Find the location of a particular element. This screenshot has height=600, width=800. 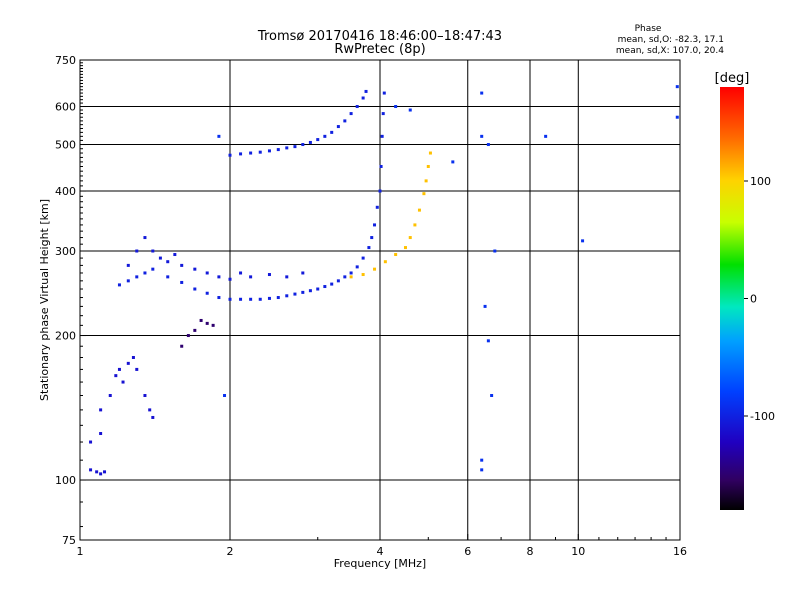

chart-subtitle: RwPretec (8p) is located at coordinates (379, 49).